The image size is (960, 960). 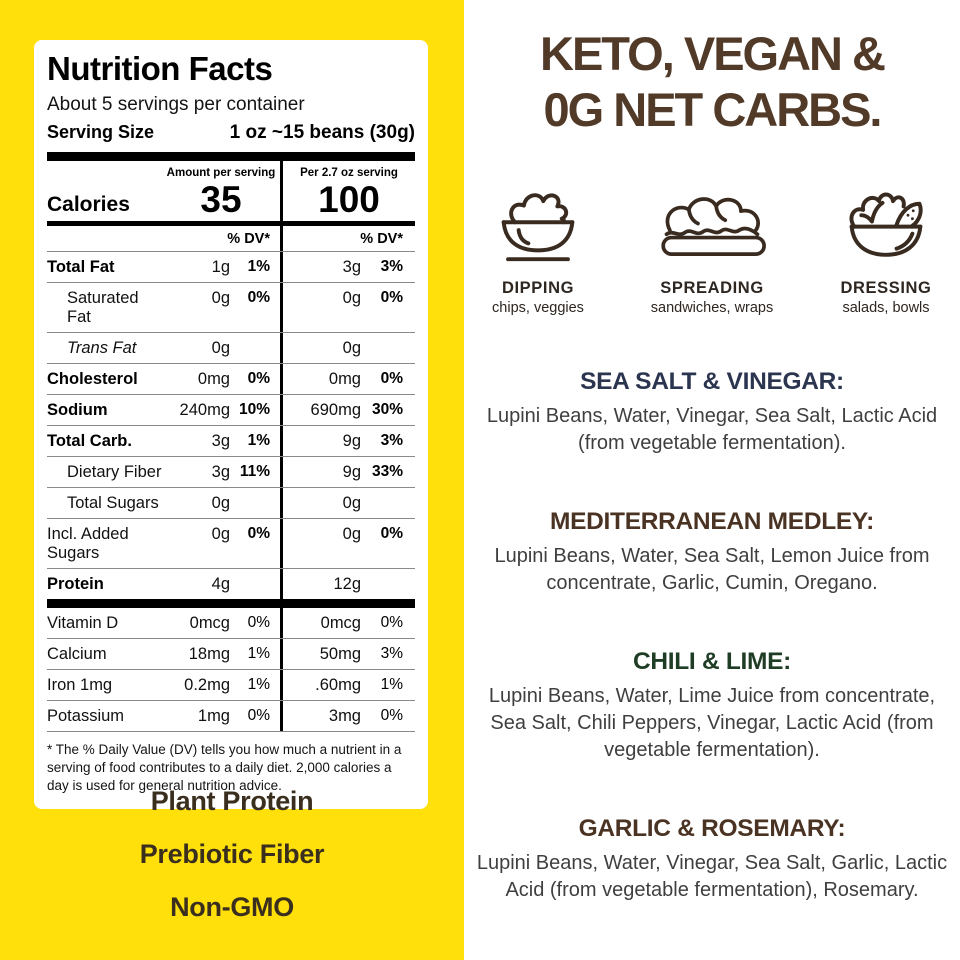 What do you see at coordinates (349, 172) in the screenshot?
I see `per-2-7-oz-header: Per 2.7 oz serving` at bounding box center [349, 172].